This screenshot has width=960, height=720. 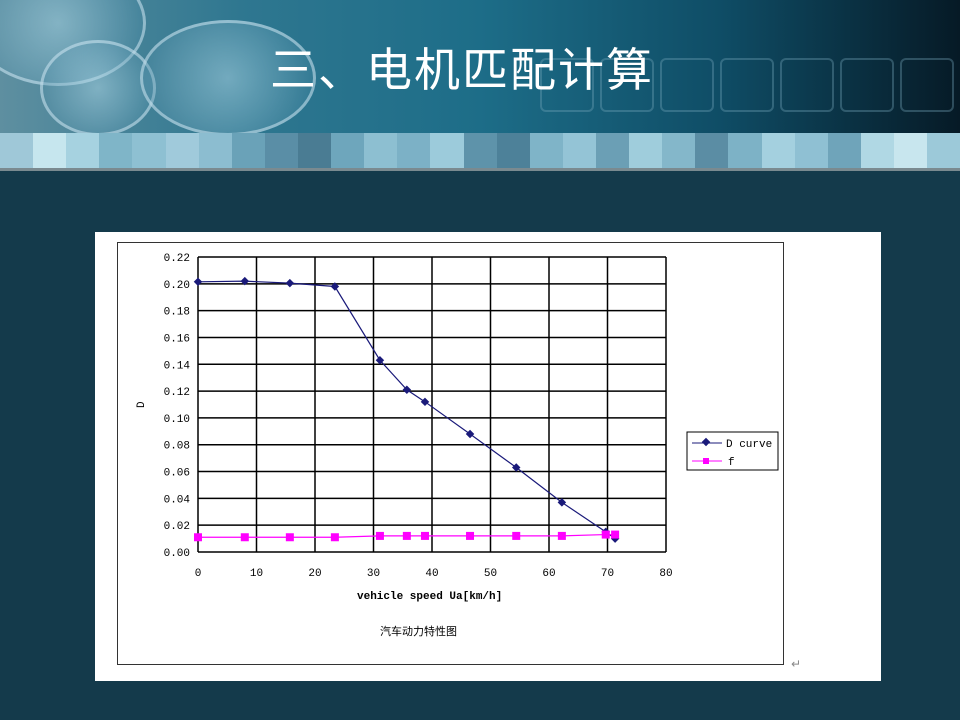 I want to click on legend-f-label: f, so click(x=731, y=463).